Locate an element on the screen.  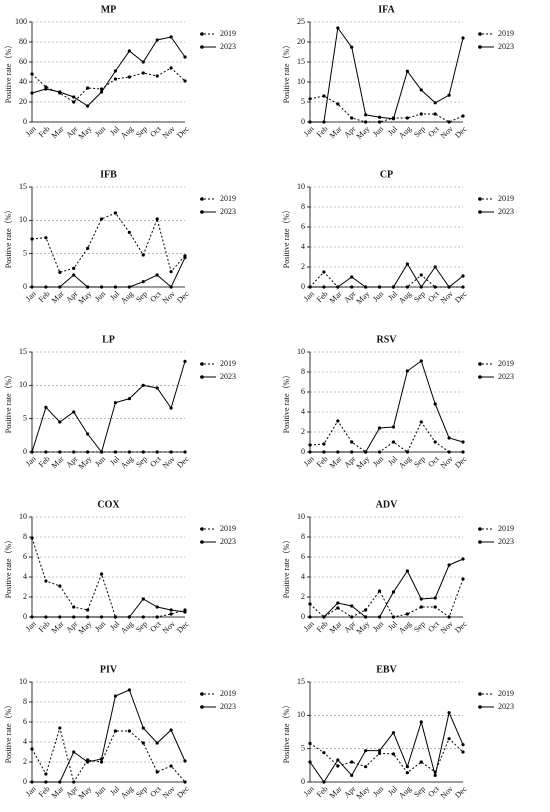
x-tick-label: Oct is located at coordinates (155, 626).